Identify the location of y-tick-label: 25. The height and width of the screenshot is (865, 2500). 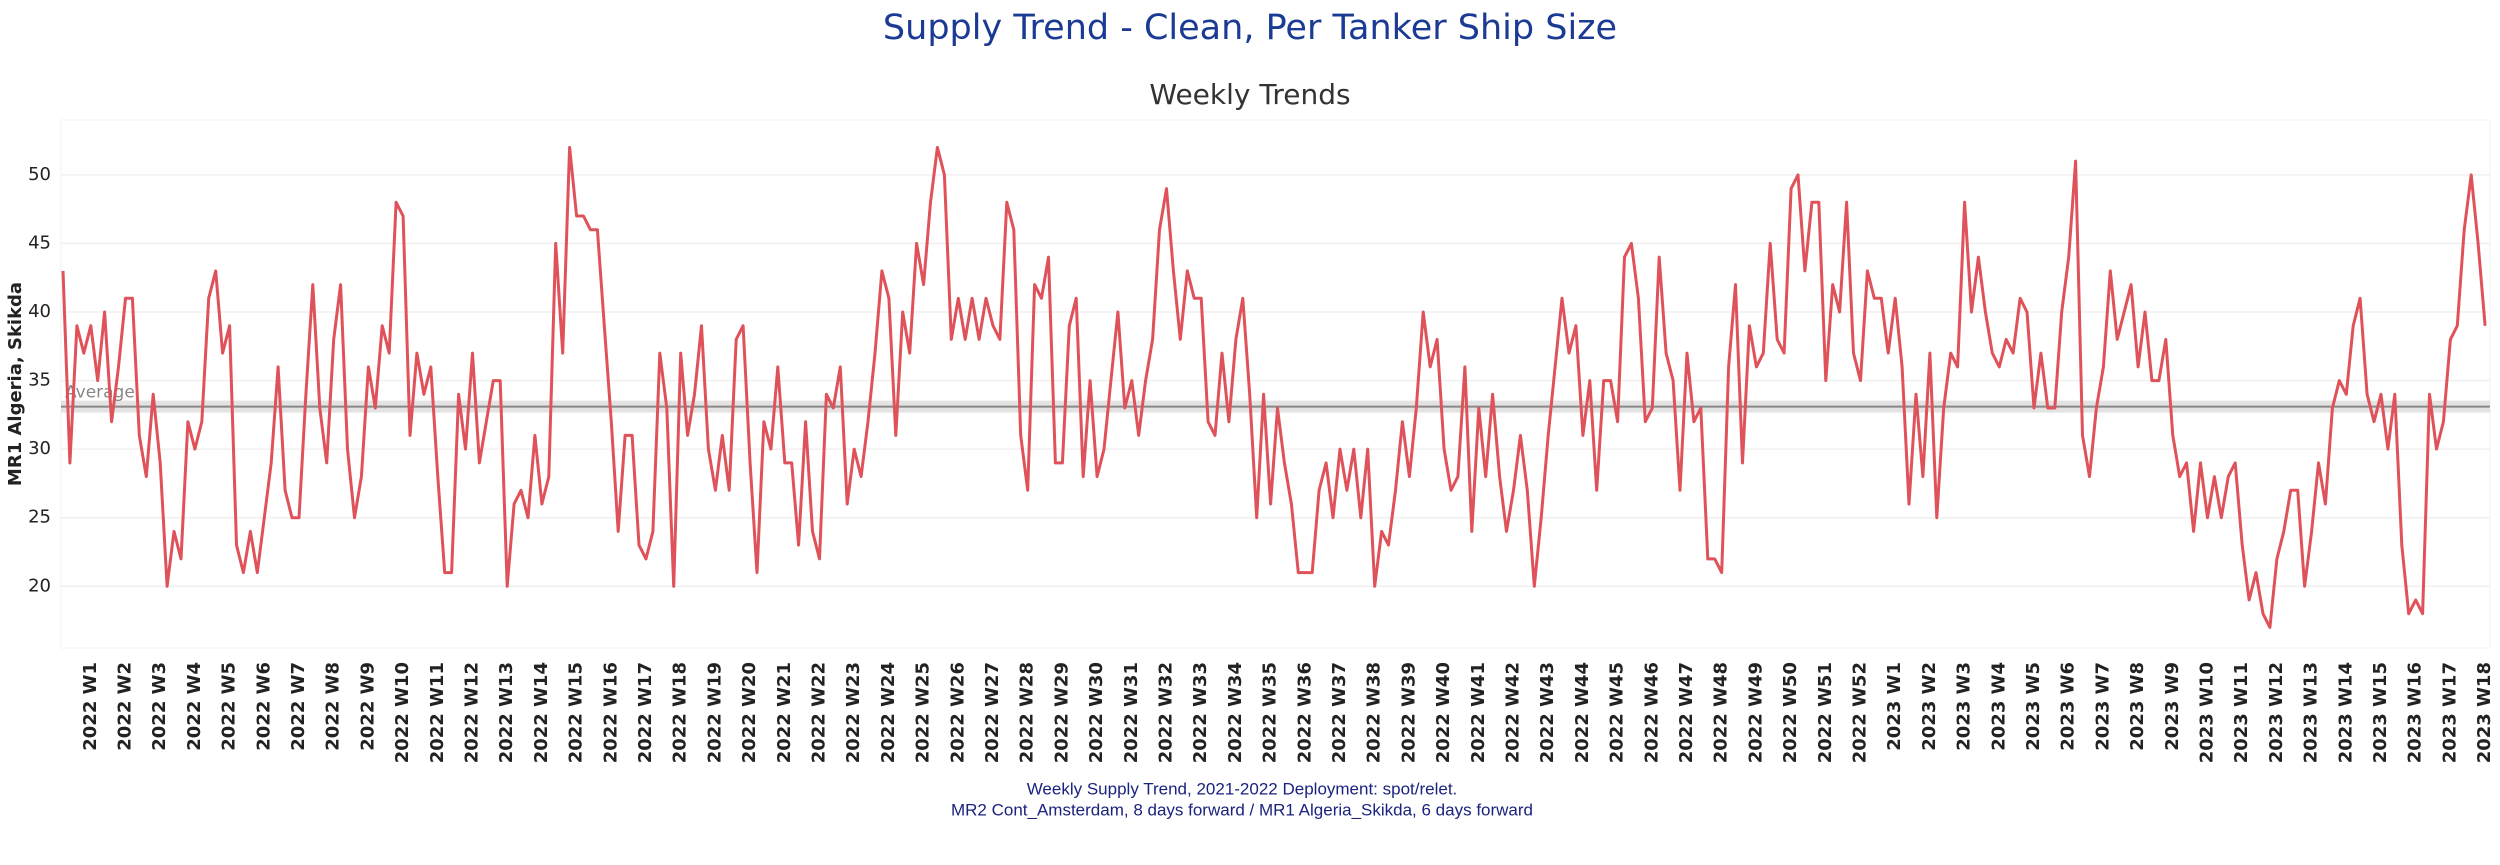
(39, 517).